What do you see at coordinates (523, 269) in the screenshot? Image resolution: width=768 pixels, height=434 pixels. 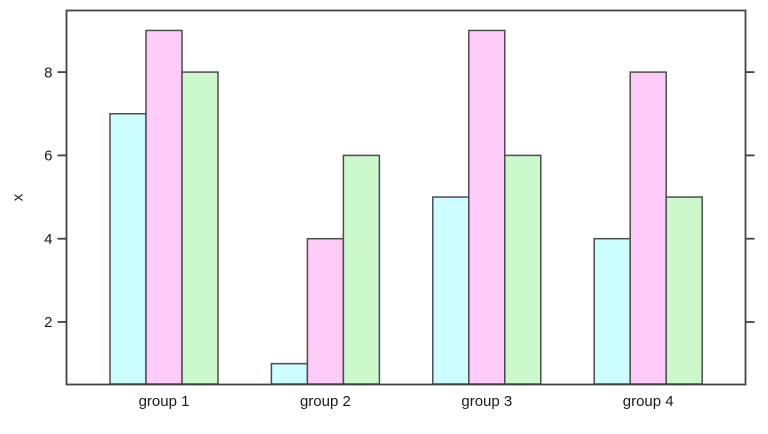 I see `bar-group3-series3` at bounding box center [523, 269].